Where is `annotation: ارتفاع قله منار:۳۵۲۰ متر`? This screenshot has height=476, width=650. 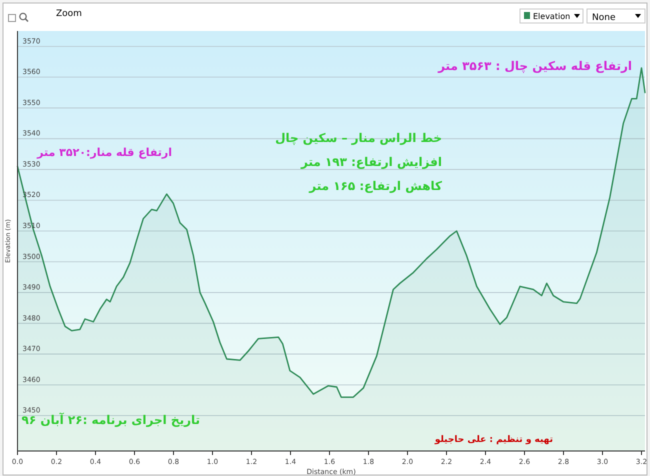 annotation: ارتفاع قله منار:۳۵۲۰ متر is located at coordinates (104, 152).